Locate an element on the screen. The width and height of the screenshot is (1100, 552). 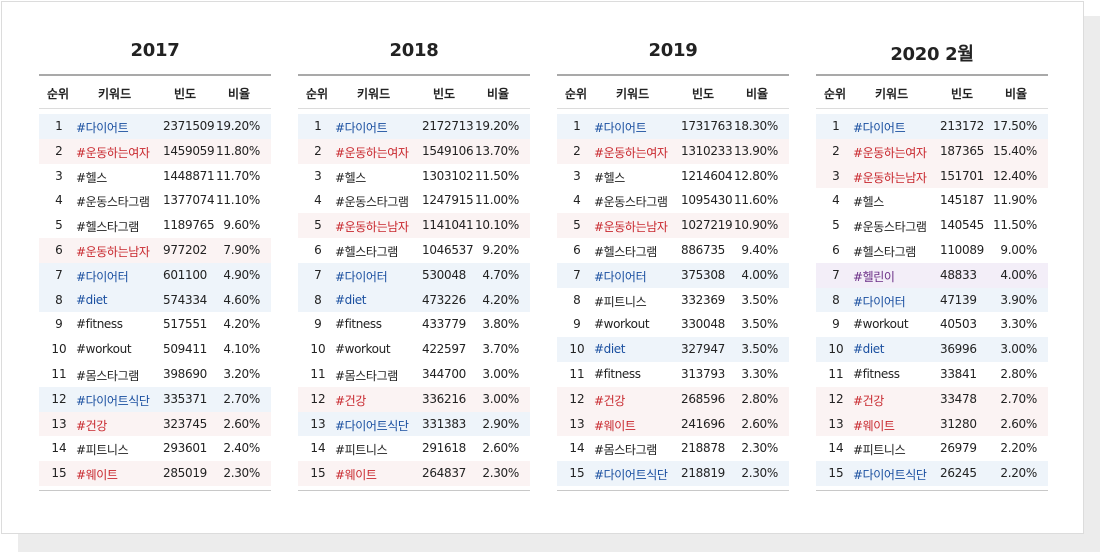
table-row: 2 #운동하는여자 1310233 13.90% is located at coordinates (673, 151).